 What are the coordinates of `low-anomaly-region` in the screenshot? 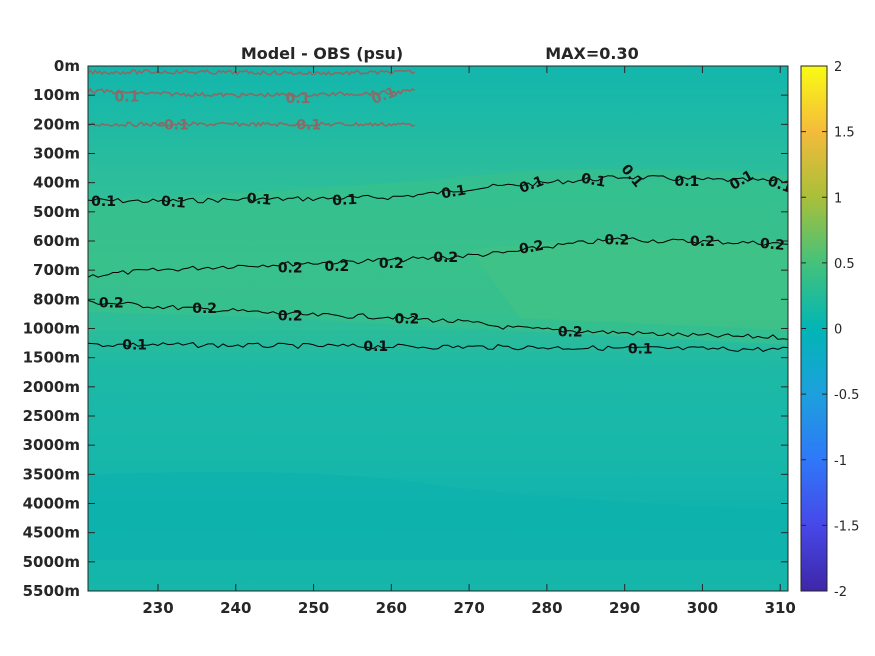 It's located at (438, 515).